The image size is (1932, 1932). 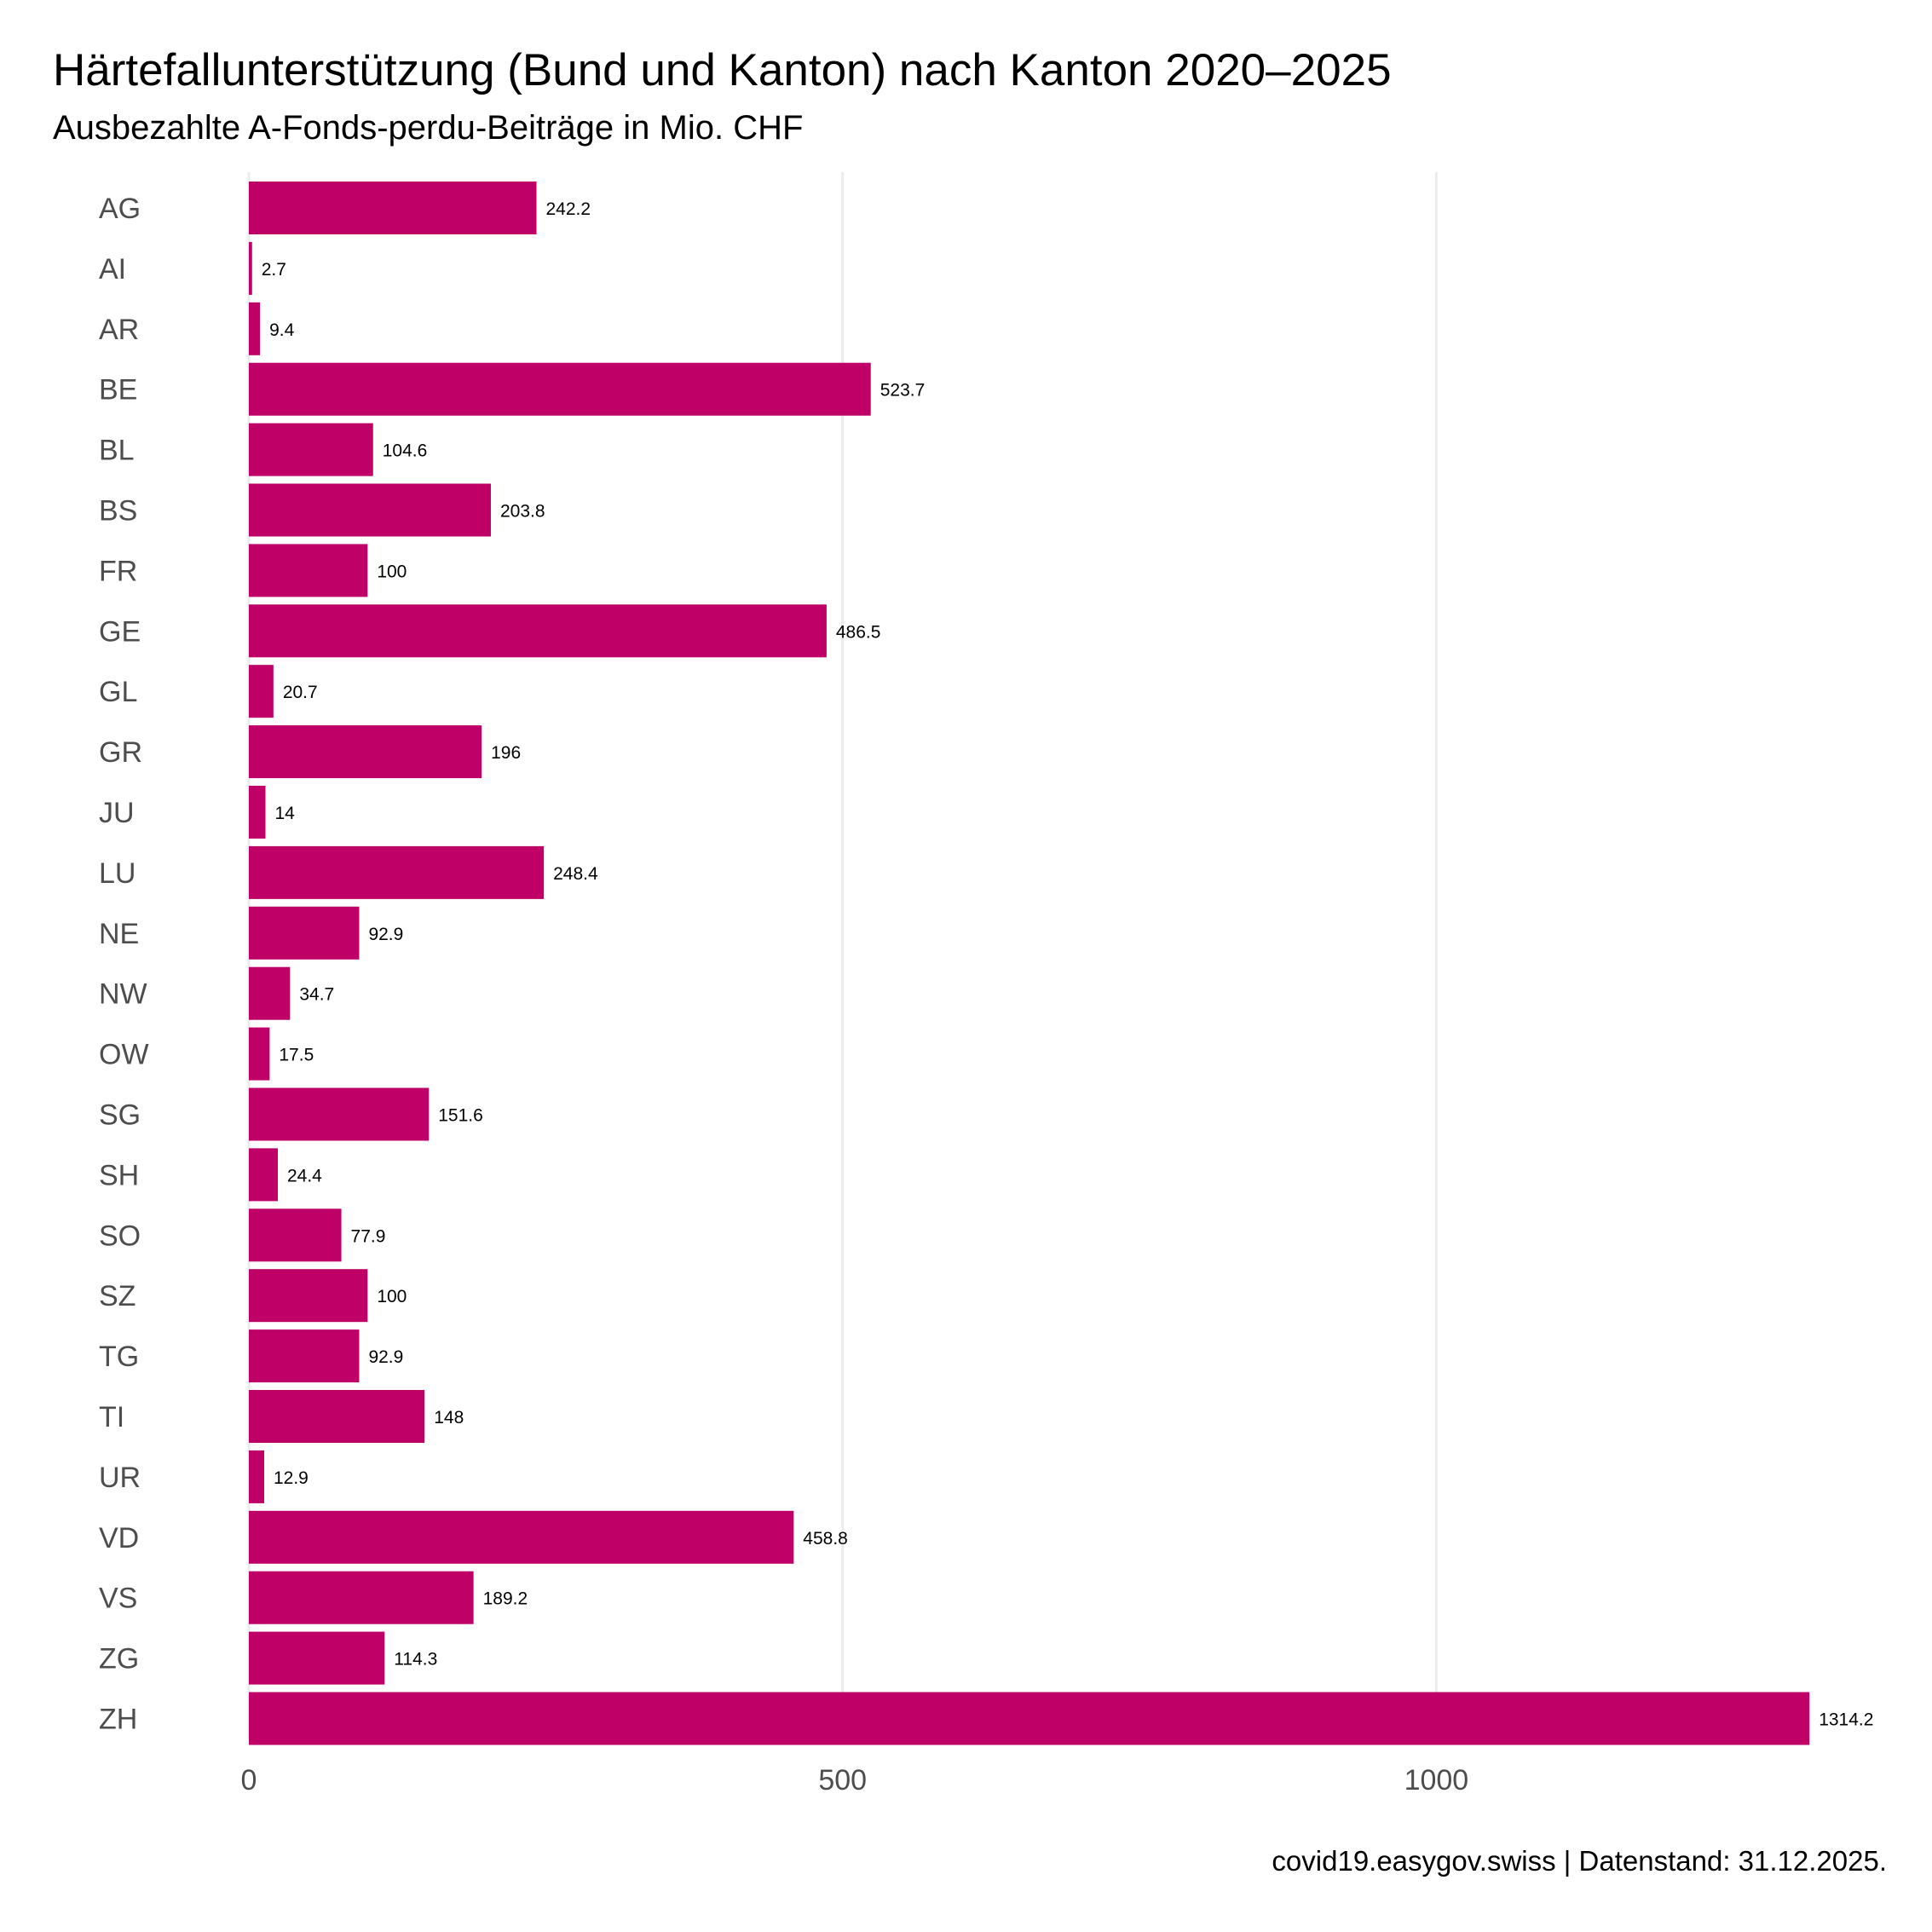 I want to click on value-axis: 0 500 1000, so click(x=855, y=1780).